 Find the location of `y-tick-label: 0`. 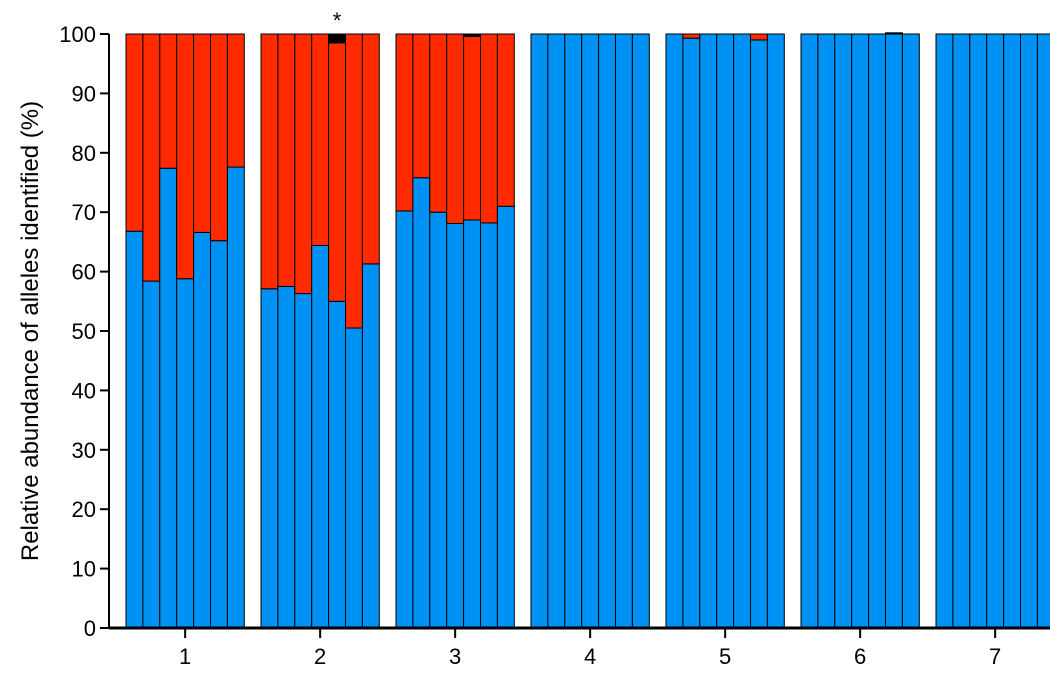

y-tick-label: 0 is located at coordinates (90, 628).